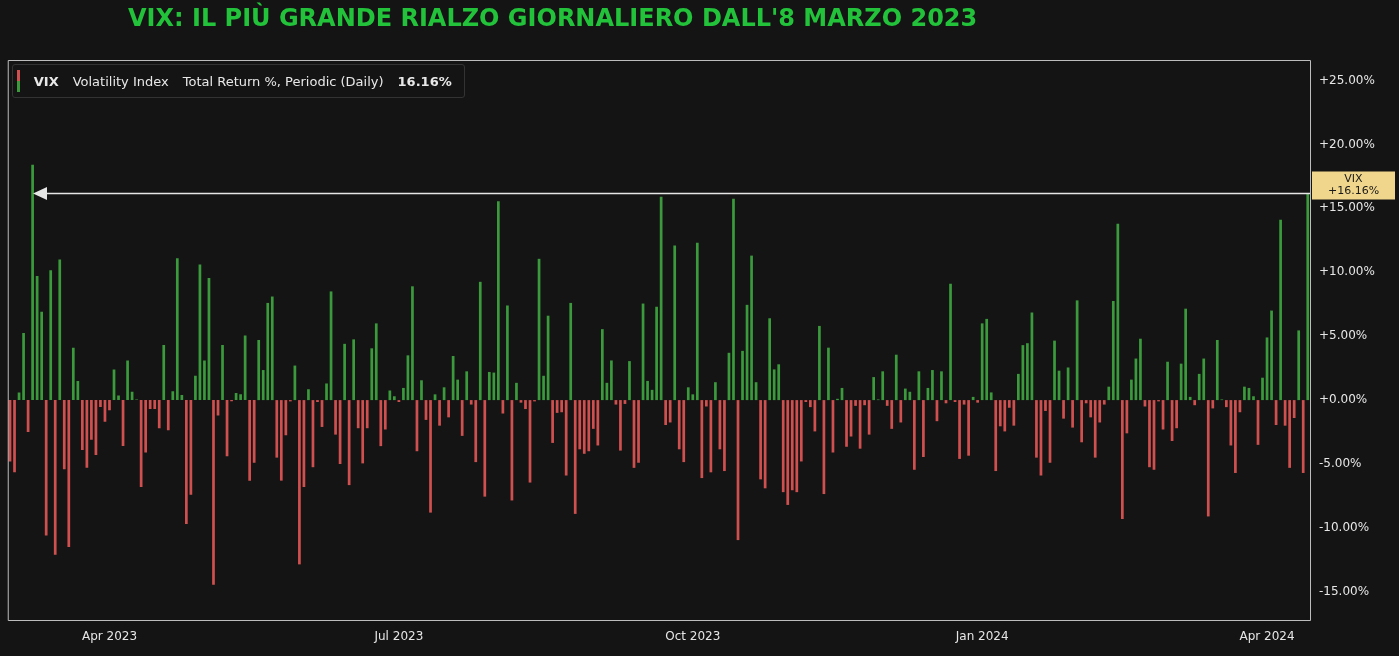 The width and height of the screenshot is (1399, 656). I want to click on x-tick-label: Oct 2023, so click(693, 636).